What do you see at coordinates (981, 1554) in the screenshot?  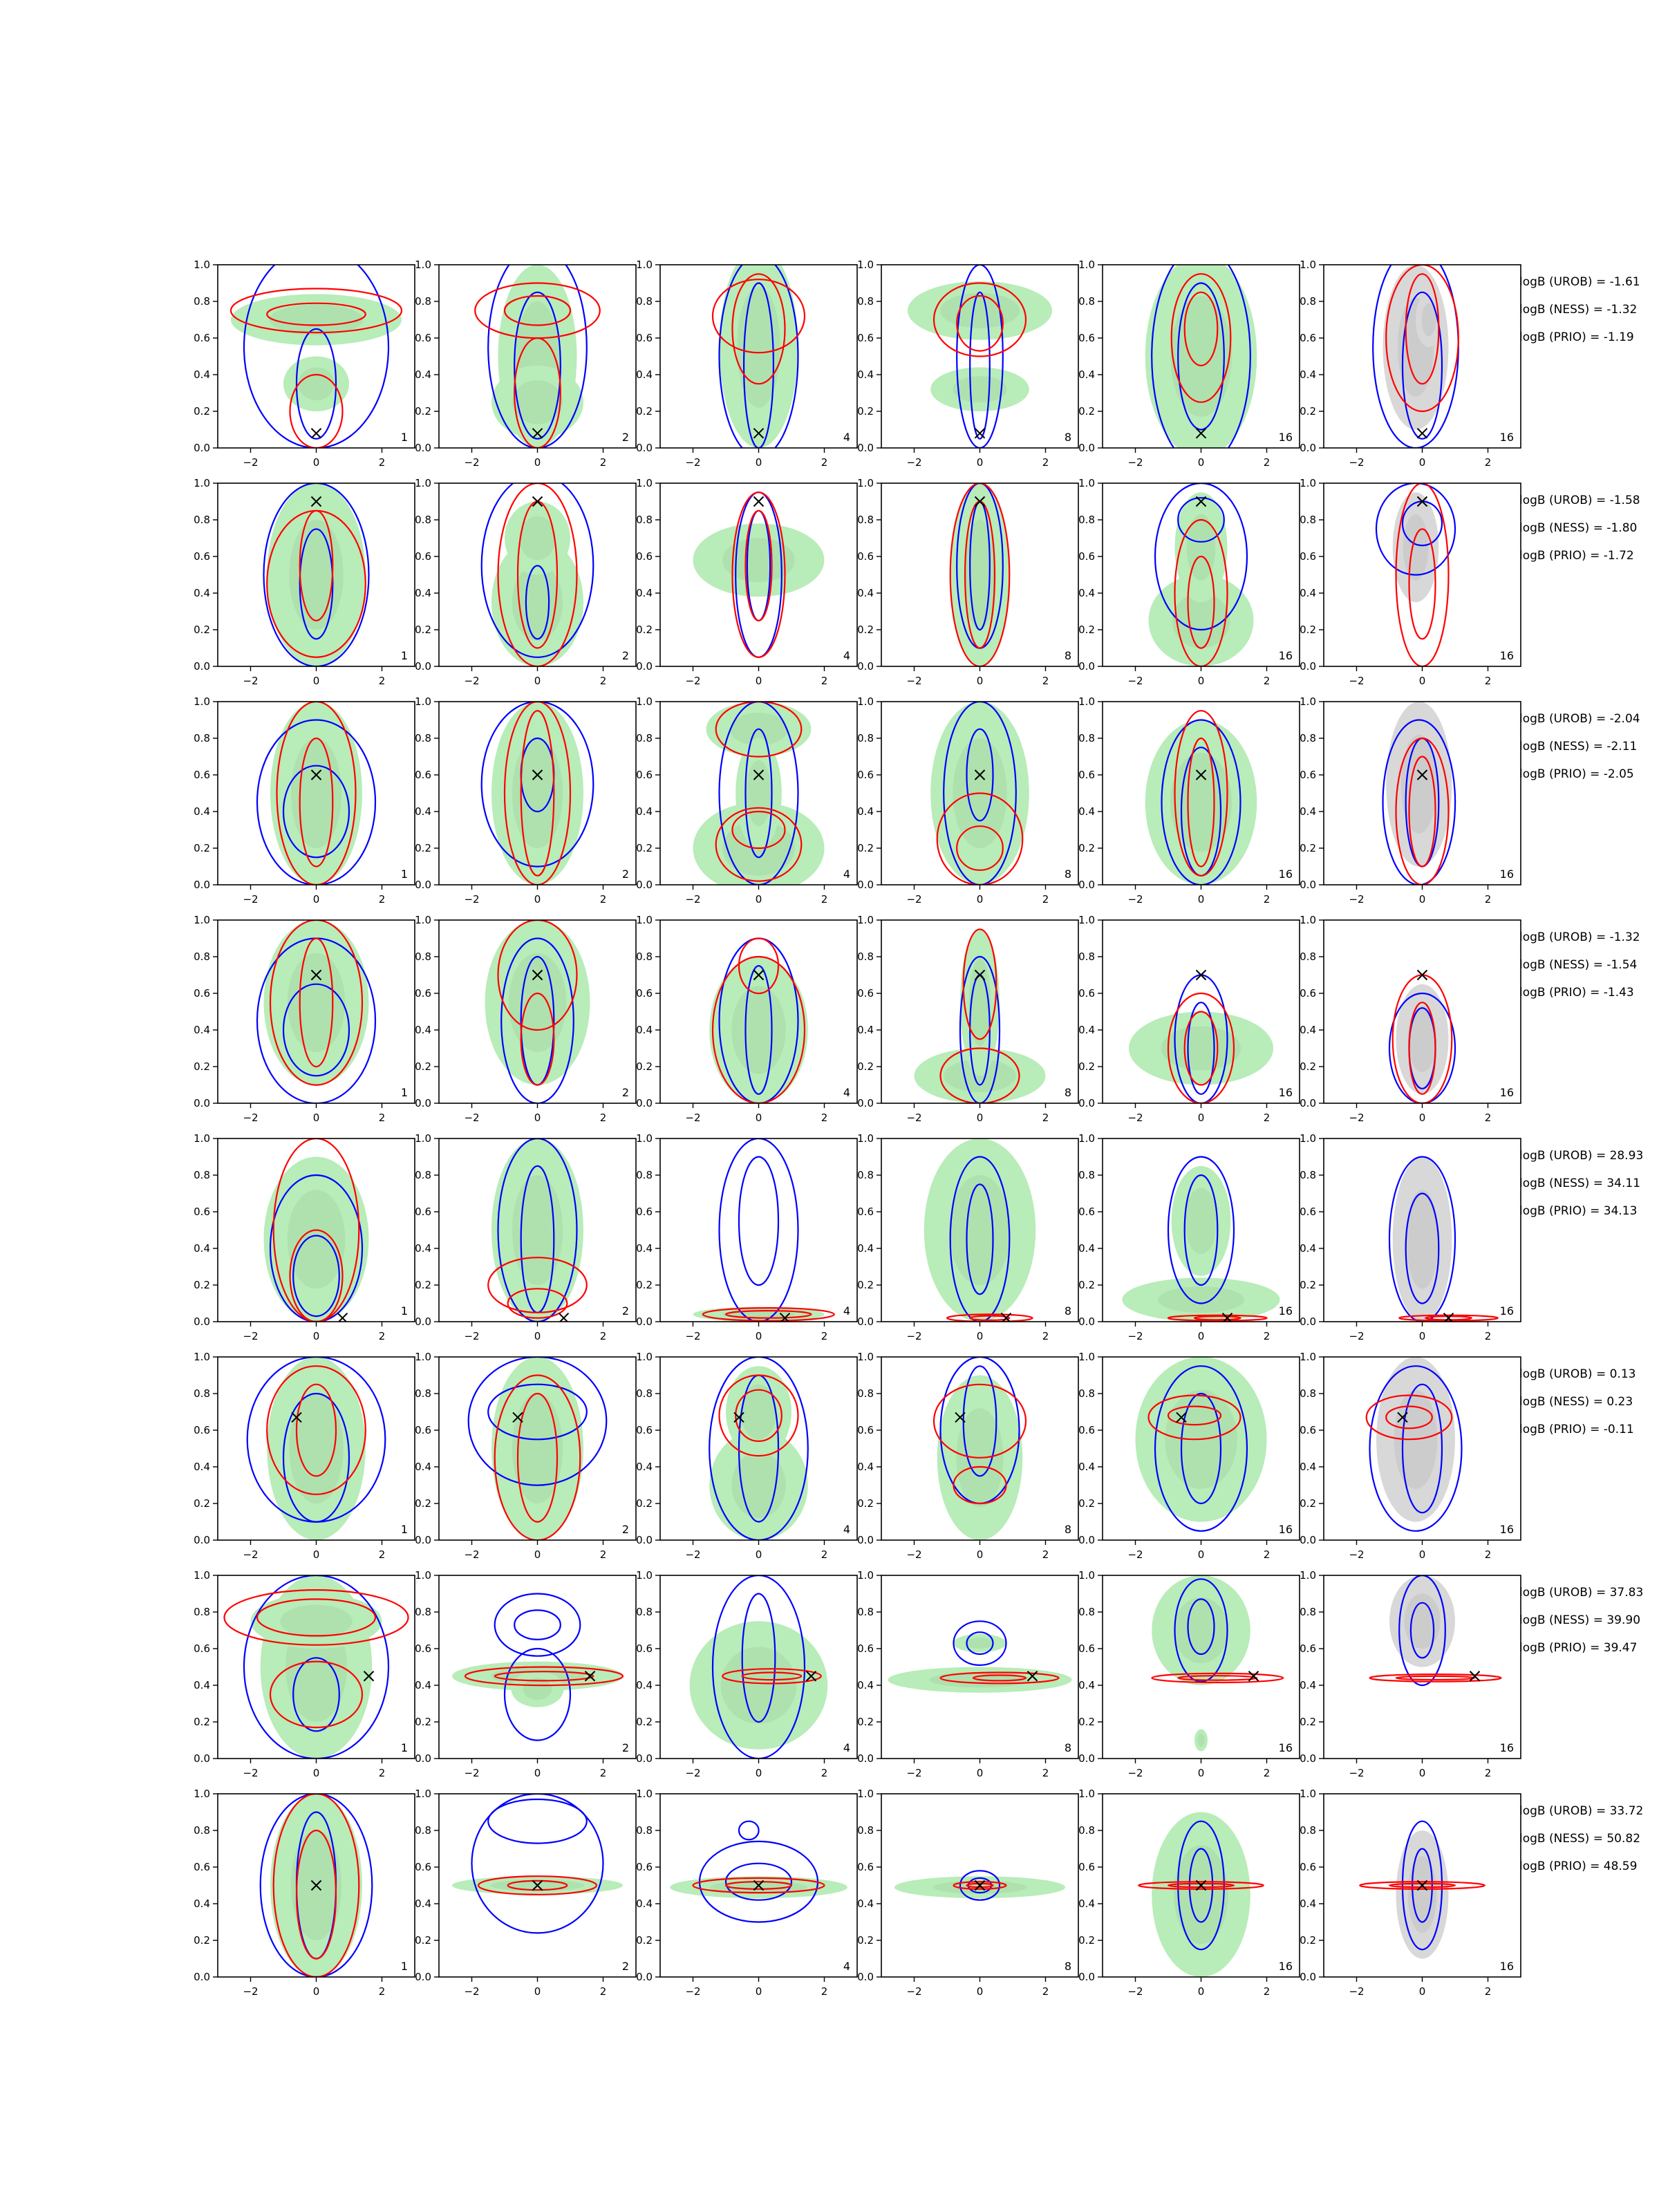 I see `x-tick-label: 0` at bounding box center [981, 1554].